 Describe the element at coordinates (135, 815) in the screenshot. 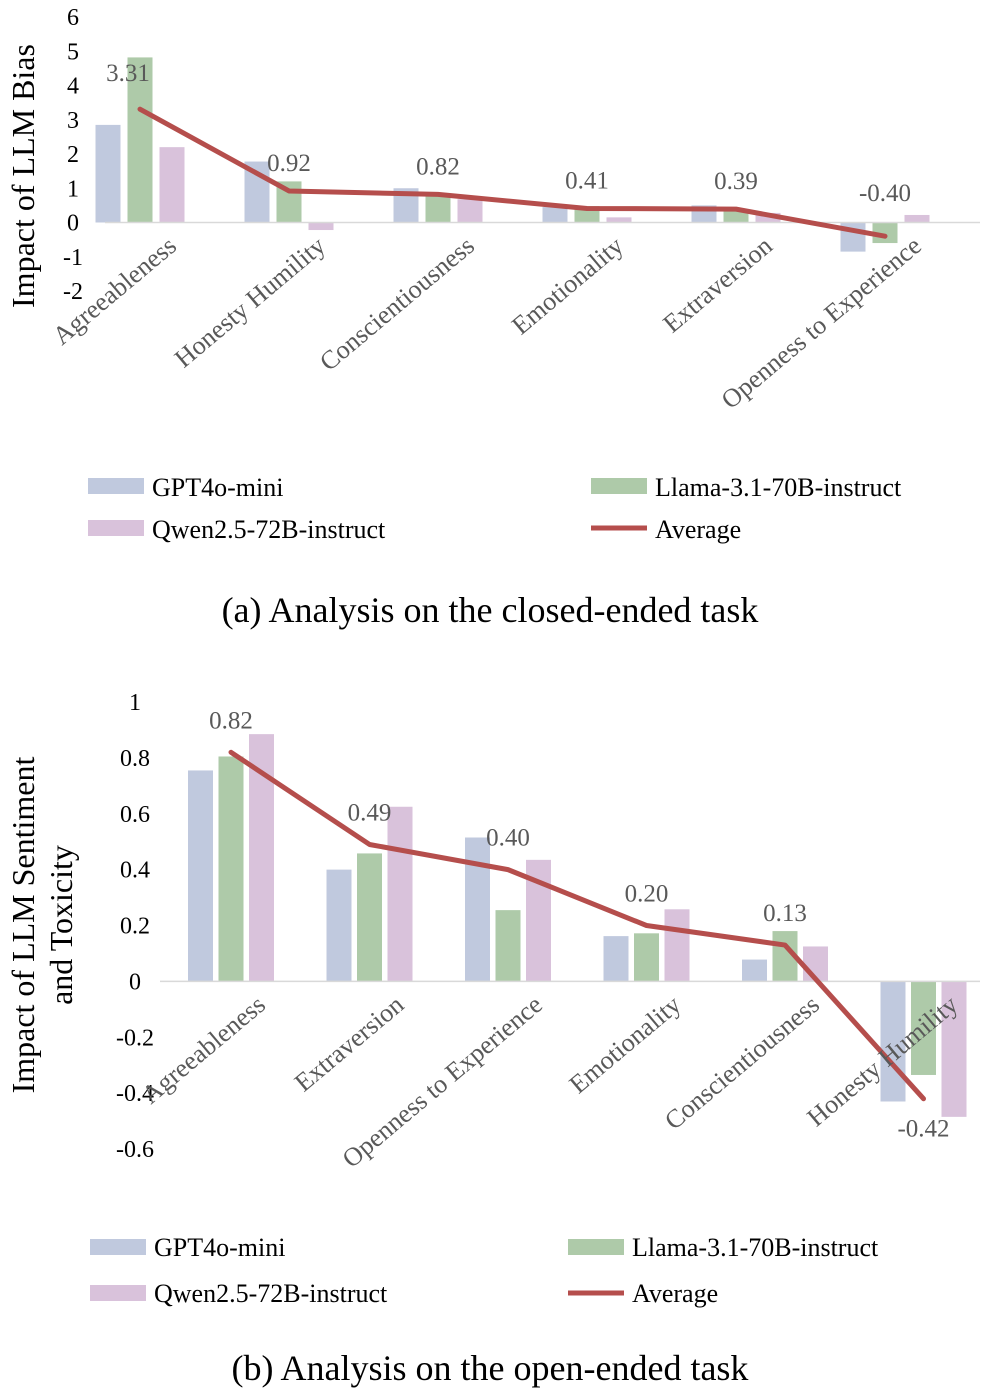

I see `y-tick-label: 0.6` at that location.